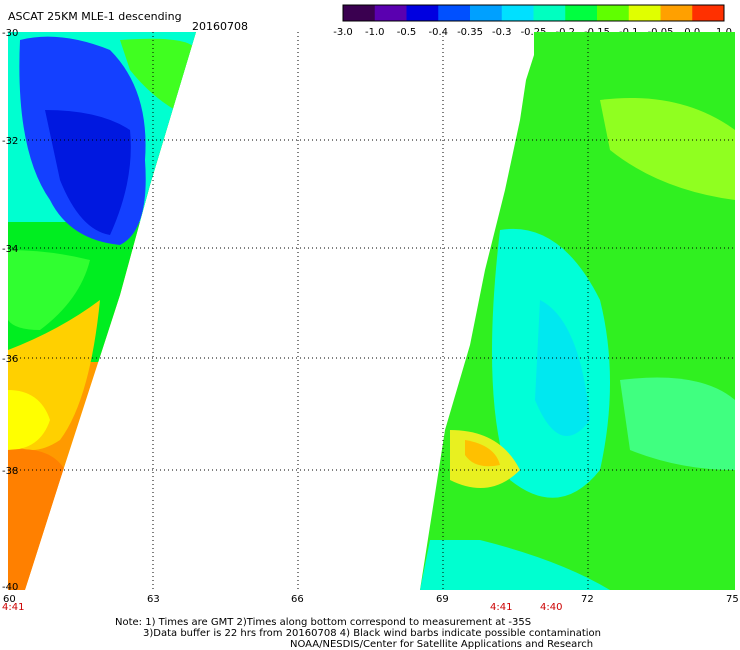  I want to click on lon-label: 75, so click(732, 599).